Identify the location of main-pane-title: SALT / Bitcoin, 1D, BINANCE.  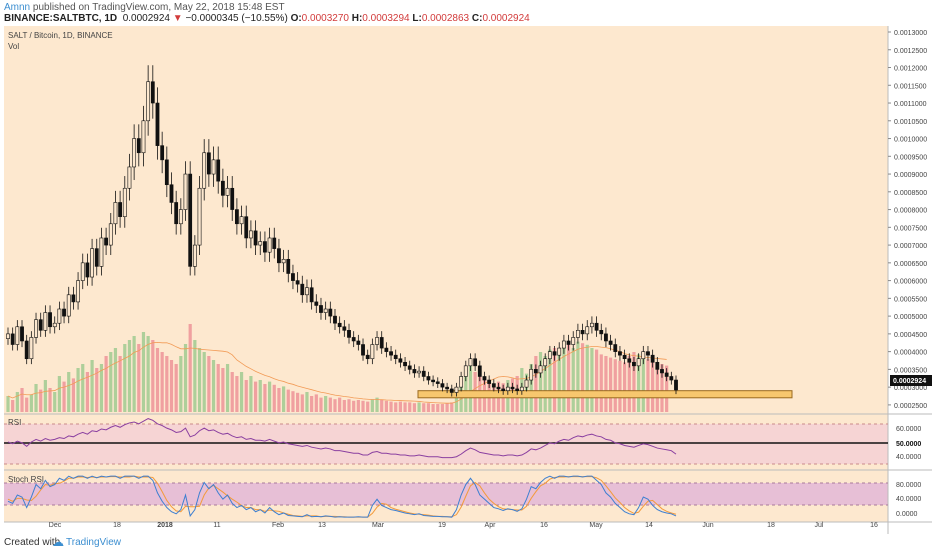
(60, 35).